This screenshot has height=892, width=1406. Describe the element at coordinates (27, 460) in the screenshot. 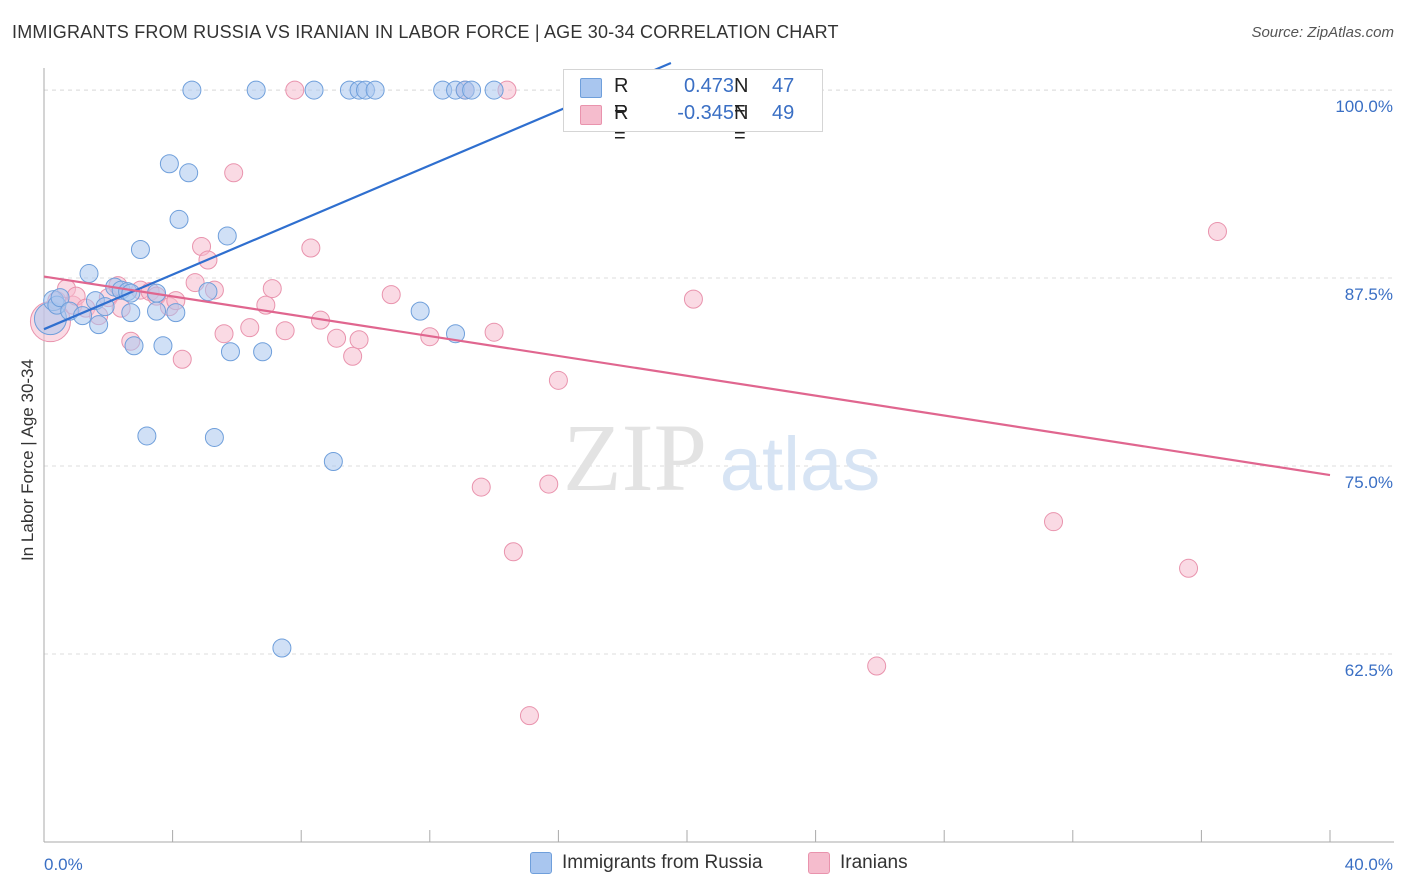

I see `y-axis-label: In Labor Force | Age 30-34` at that location.